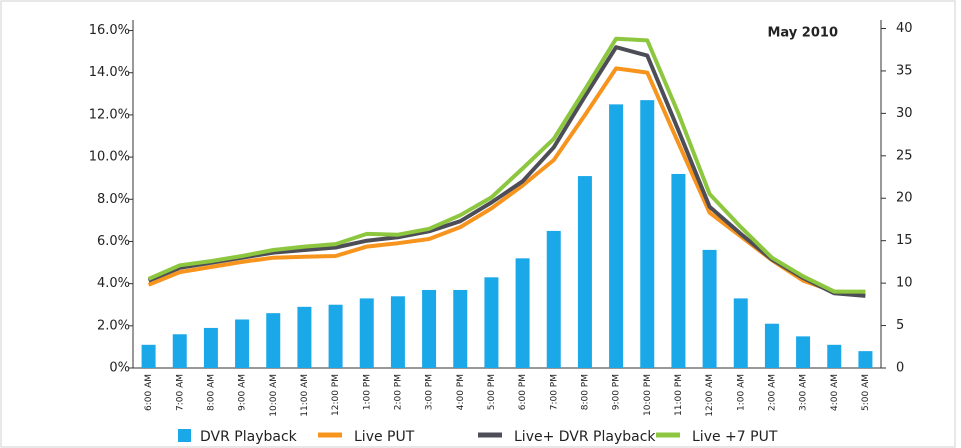  Describe the element at coordinates (367, 392) in the screenshot. I see `x-tick-label: 1:00 PM` at that location.